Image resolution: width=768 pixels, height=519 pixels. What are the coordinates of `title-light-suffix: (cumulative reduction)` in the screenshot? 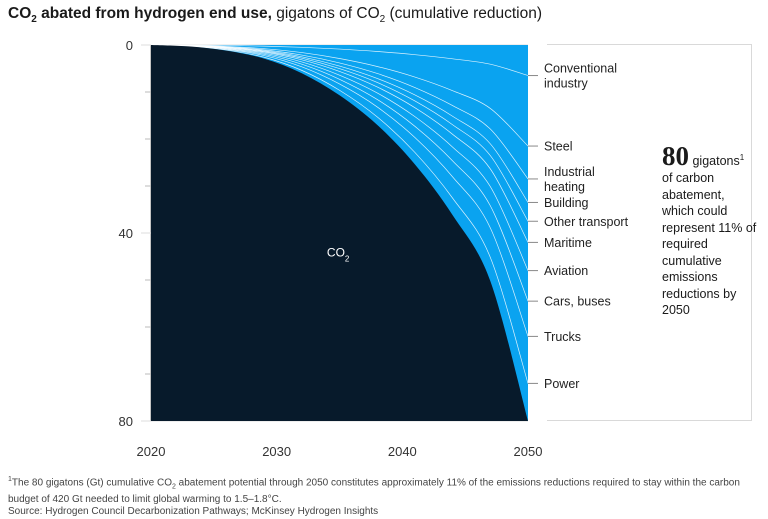 It's located at (464, 13).